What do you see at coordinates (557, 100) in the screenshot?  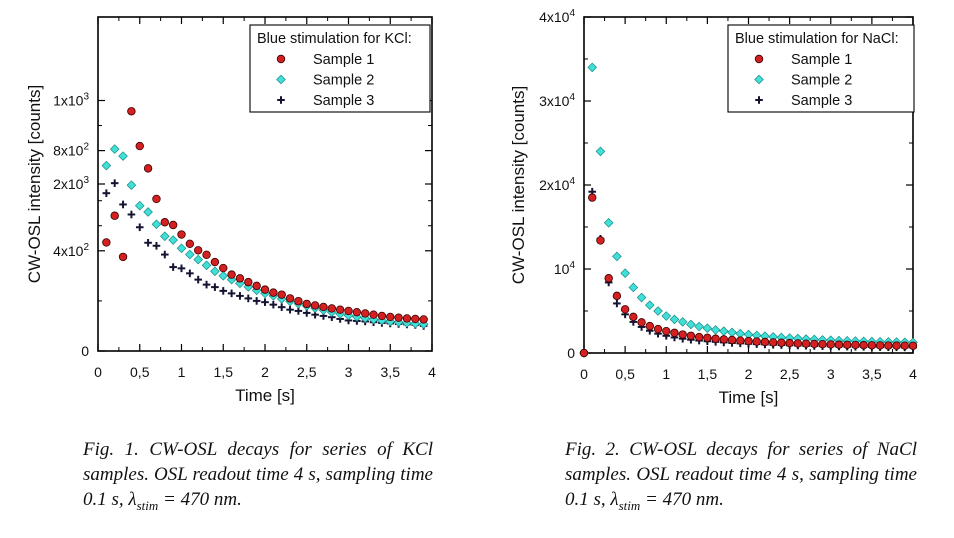 I see `y-tick-label: 3x10⁴` at bounding box center [557, 100].